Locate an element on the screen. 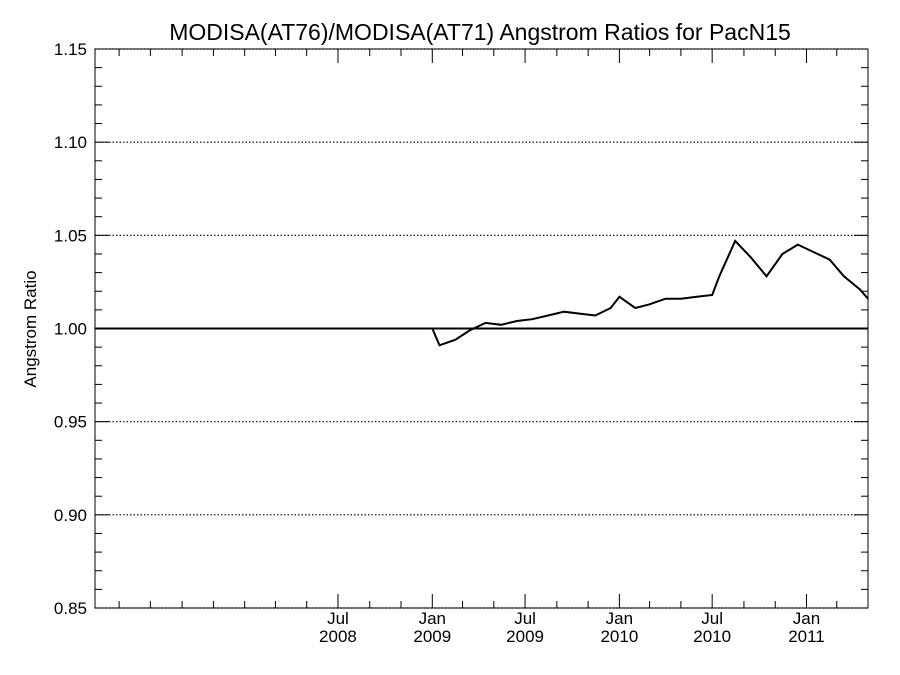 This screenshot has width=900, height=675. y-tick-label: 0.85 is located at coordinates (70, 608).